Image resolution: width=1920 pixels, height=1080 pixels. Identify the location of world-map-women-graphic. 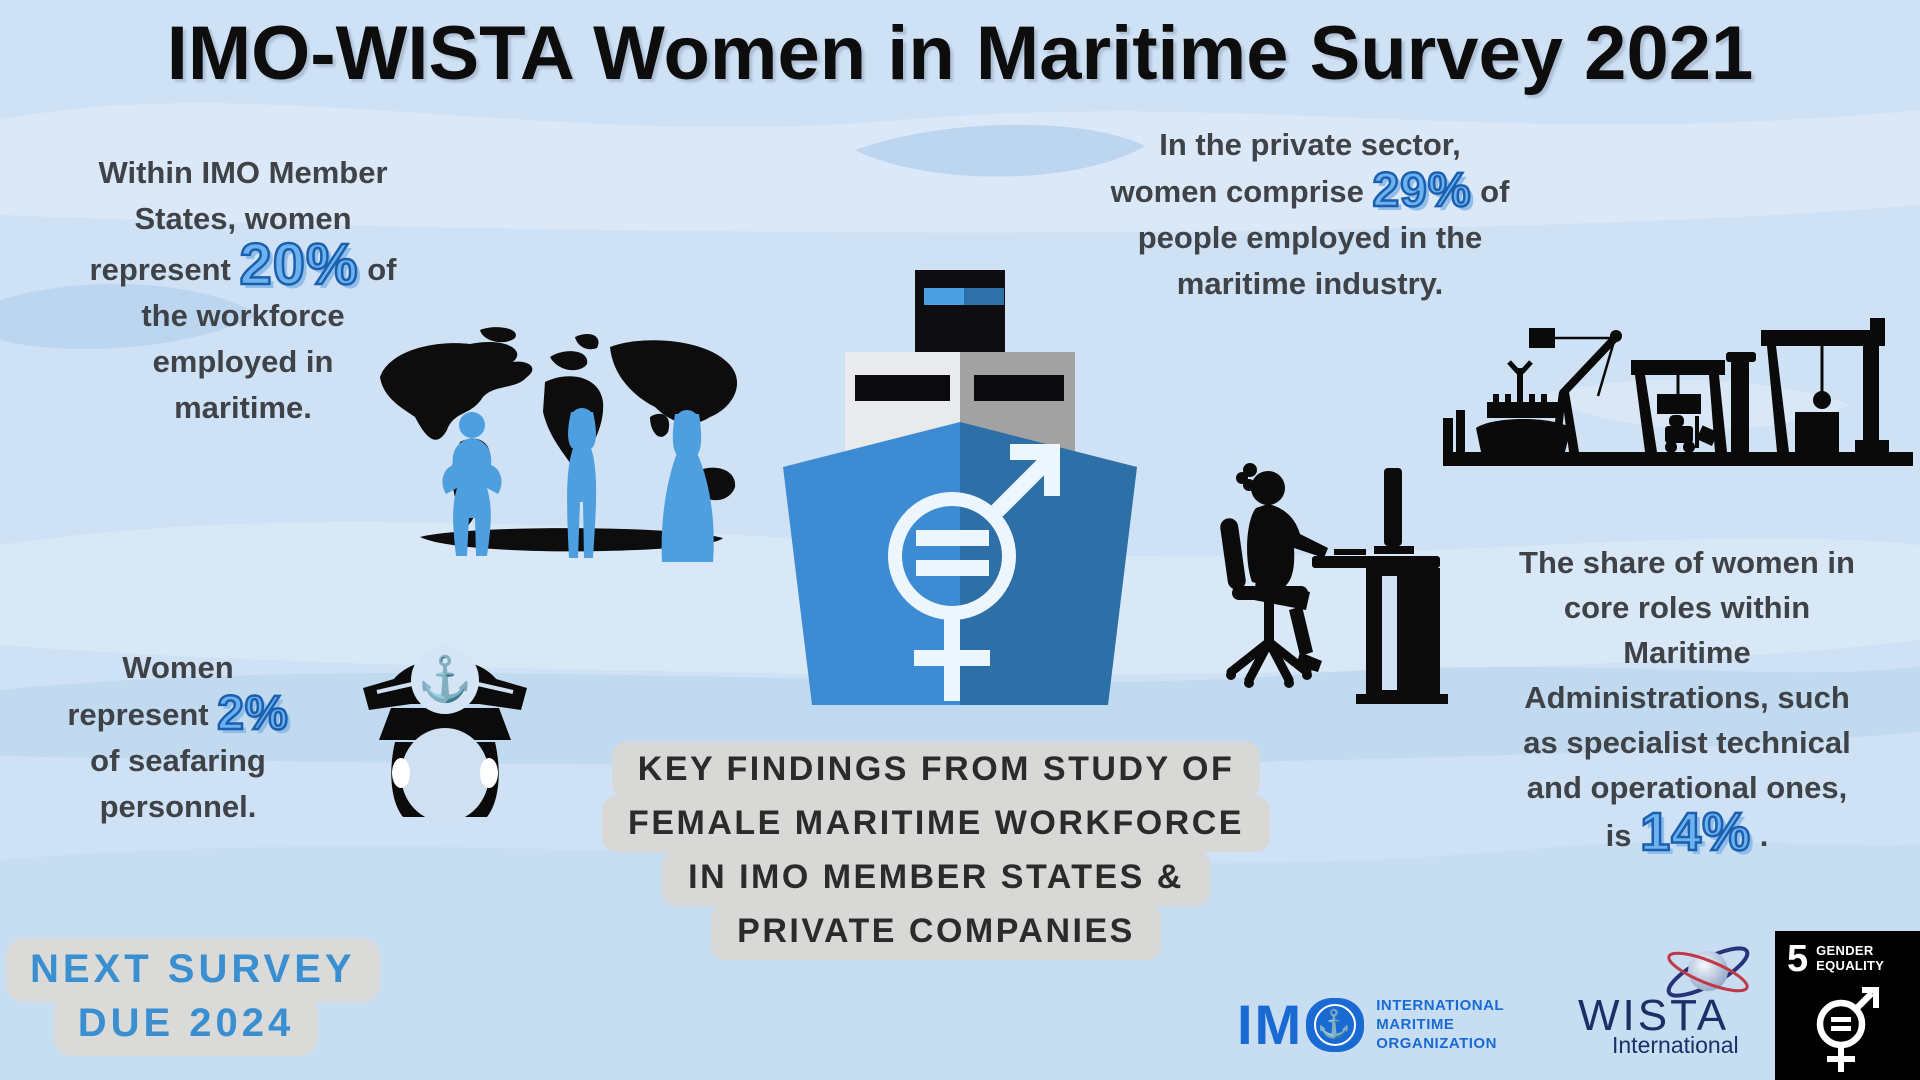
(559, 444).